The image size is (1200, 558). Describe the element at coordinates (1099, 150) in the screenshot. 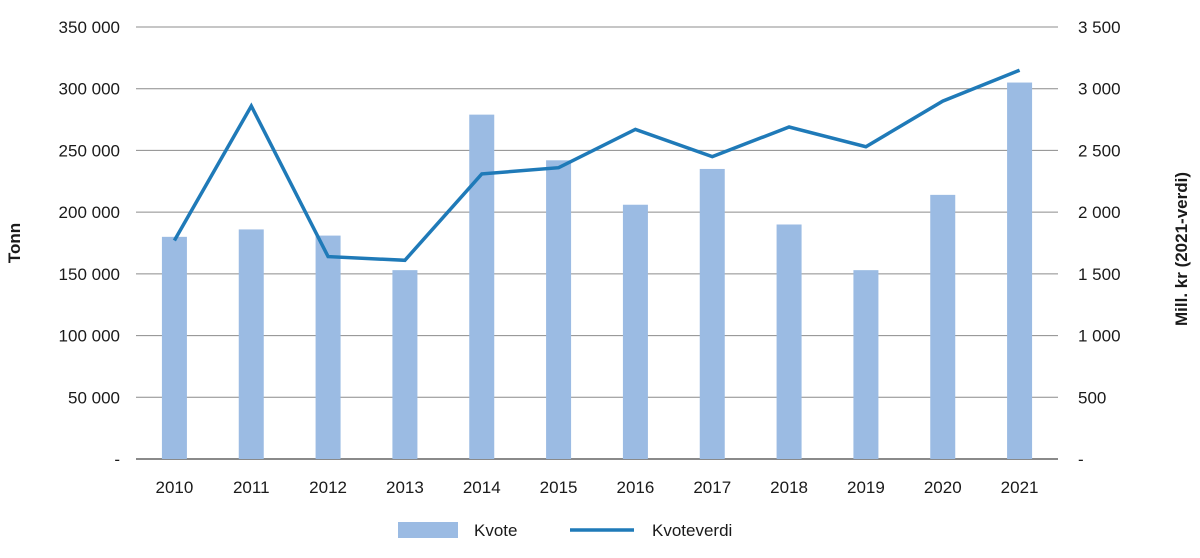

I see `right-tick-label: 2 500` at that location.